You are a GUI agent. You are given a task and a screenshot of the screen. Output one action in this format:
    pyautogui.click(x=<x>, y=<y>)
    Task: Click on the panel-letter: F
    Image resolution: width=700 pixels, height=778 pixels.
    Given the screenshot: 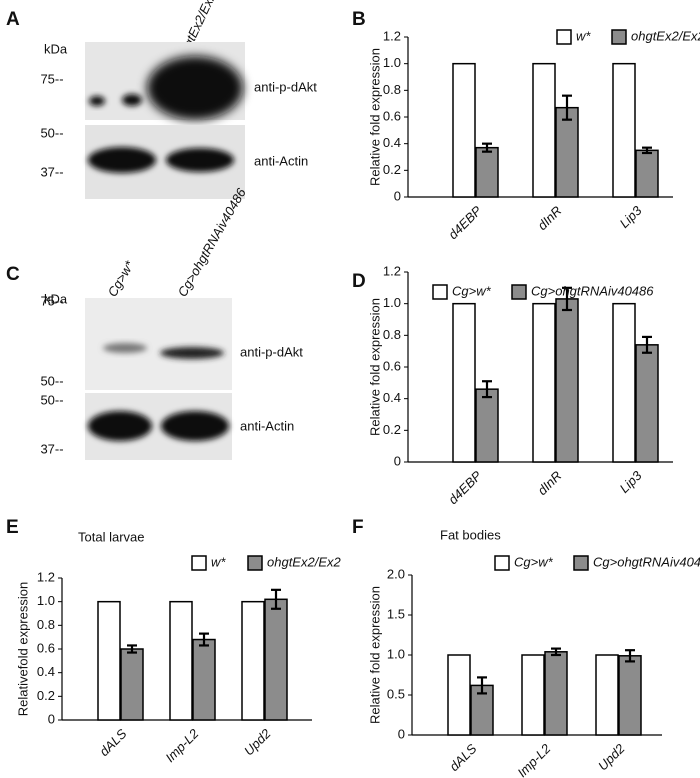 What is the action you would take?
    pyautogui.click(x=358, y=527)
    